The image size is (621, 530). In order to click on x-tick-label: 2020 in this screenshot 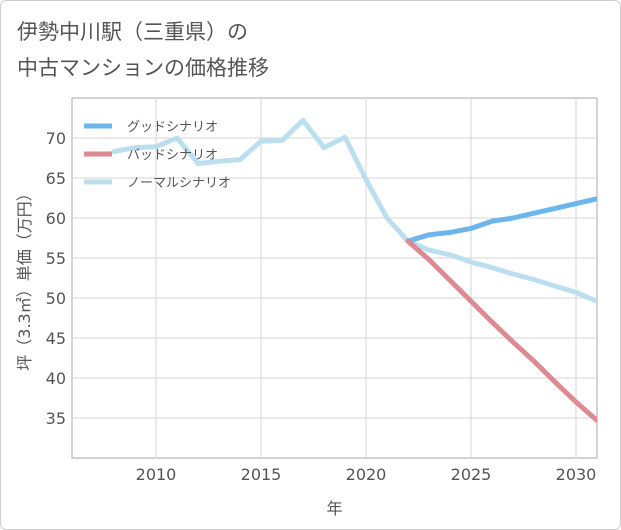, I will do `click(366, 474)`.